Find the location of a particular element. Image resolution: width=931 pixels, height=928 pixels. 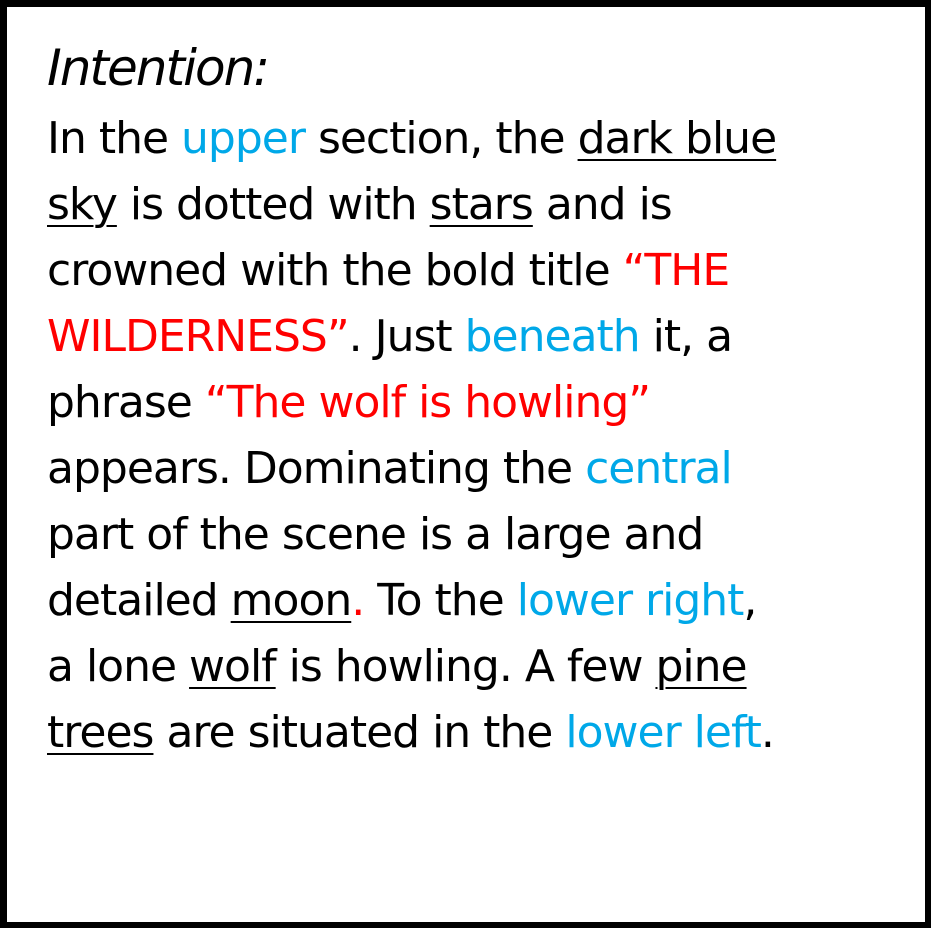

text-run: and is is located at coordinates (602, 204).